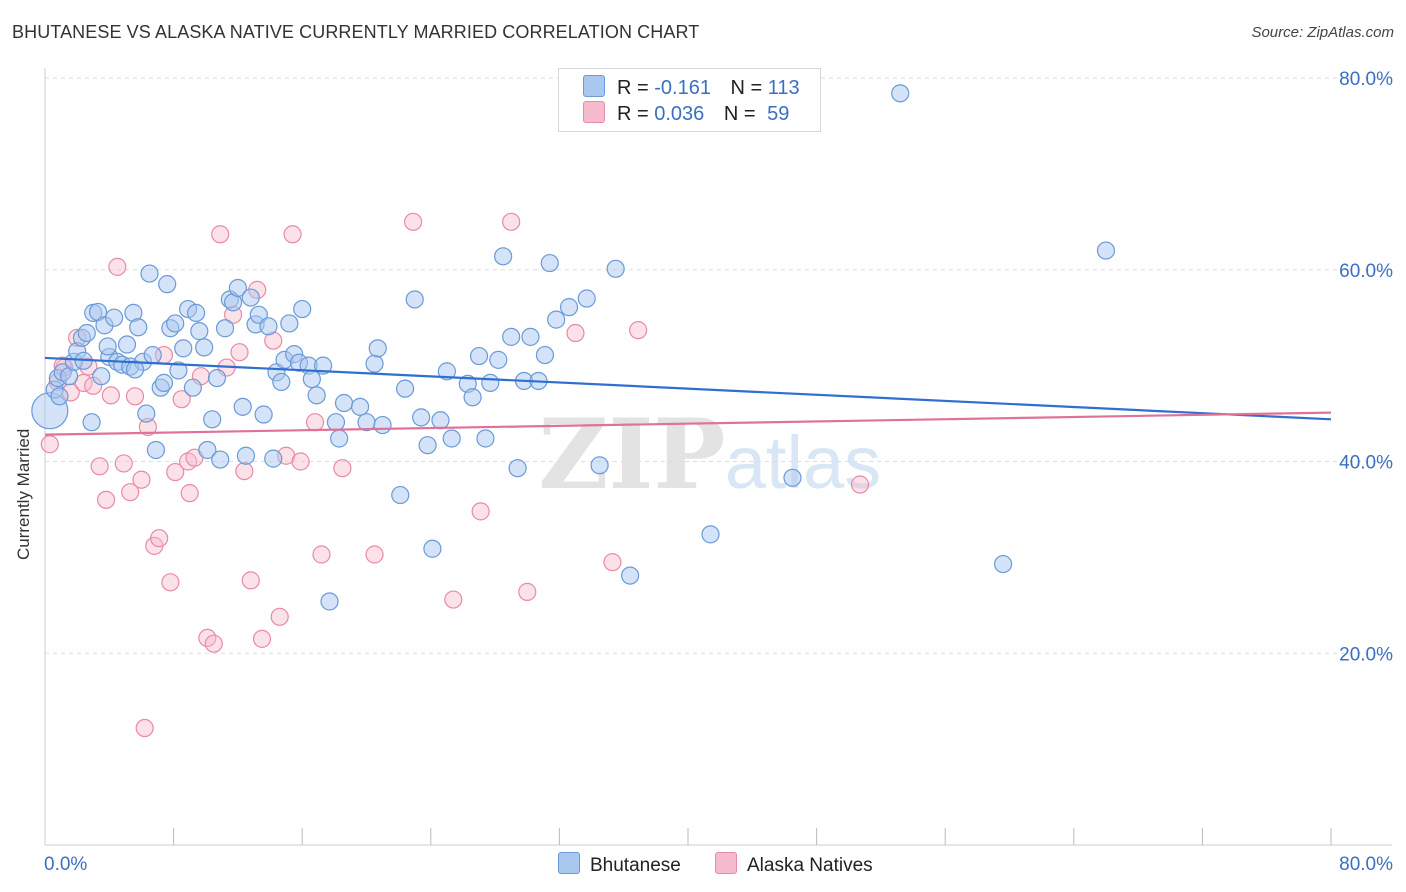  I want to click on watermark-zip: ZIP, so click(631, 454).